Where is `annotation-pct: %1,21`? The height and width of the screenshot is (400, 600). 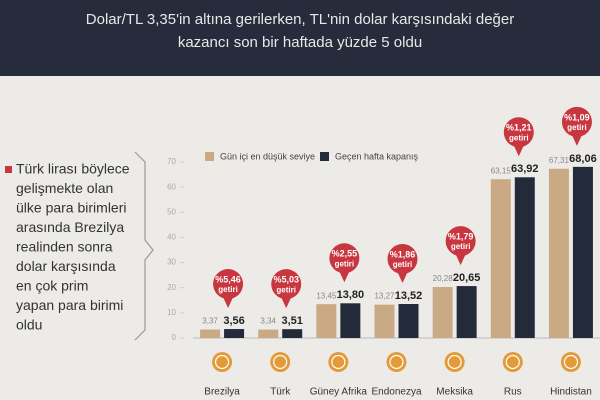 annotation-pct: %1,21 is located at coordinates (519, 128).